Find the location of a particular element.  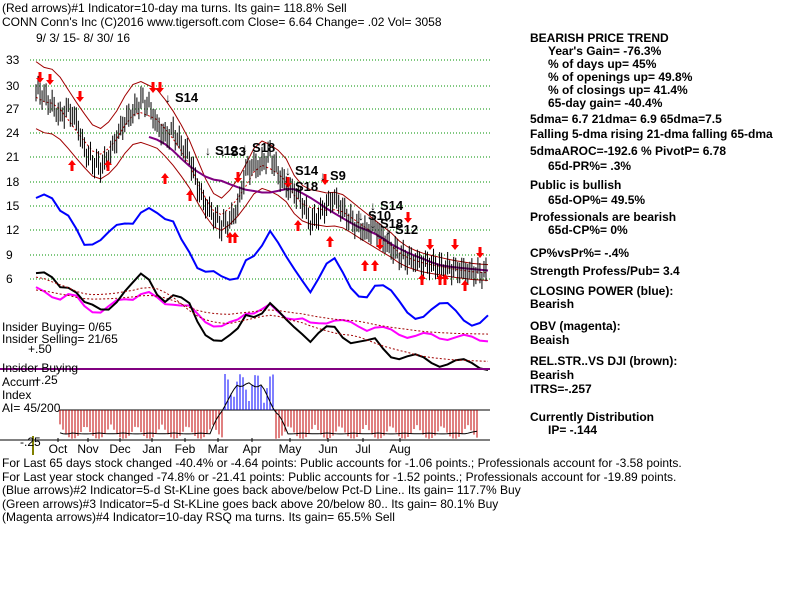

y-tick-label: 27 is located at coordinates (13, 109).